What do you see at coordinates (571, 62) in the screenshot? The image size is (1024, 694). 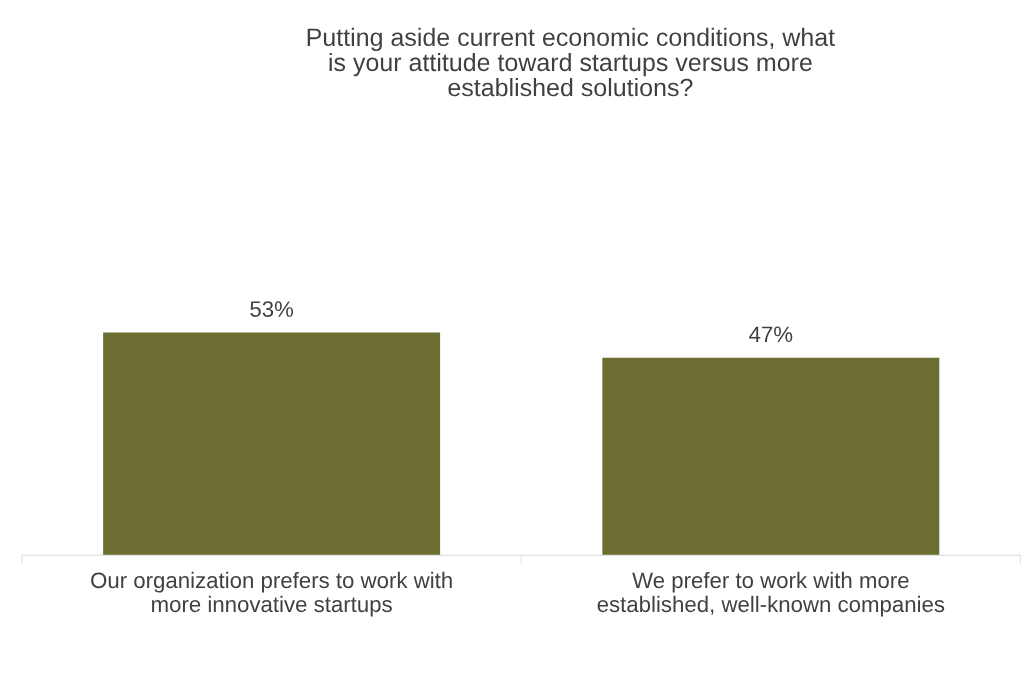 I see `chart-title: Putting aside current economic conditions, what is your attitude toward startups versus more established solutions?` at bounding box center [571, 62].